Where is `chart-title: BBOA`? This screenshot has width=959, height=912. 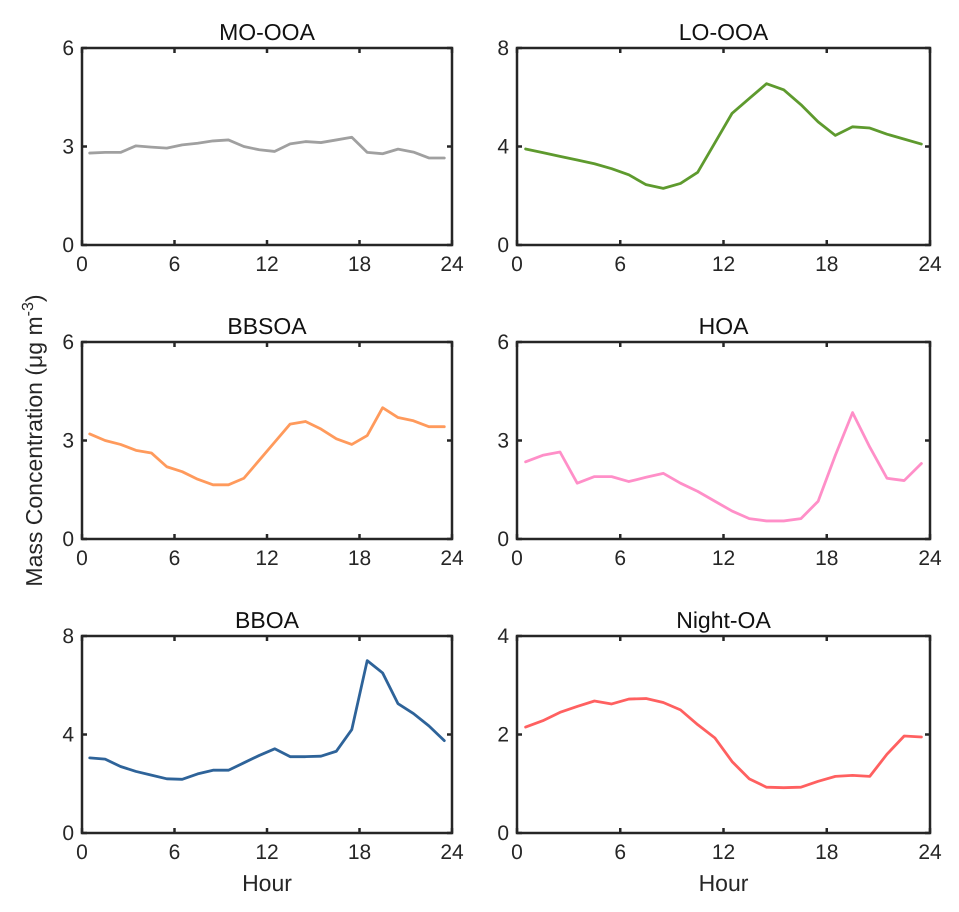
chart-title: BBOA is located at coordinates (267, 620).